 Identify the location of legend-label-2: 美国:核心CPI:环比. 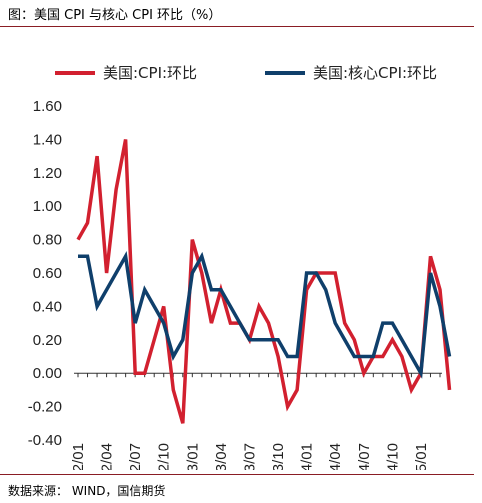
(375, 73).